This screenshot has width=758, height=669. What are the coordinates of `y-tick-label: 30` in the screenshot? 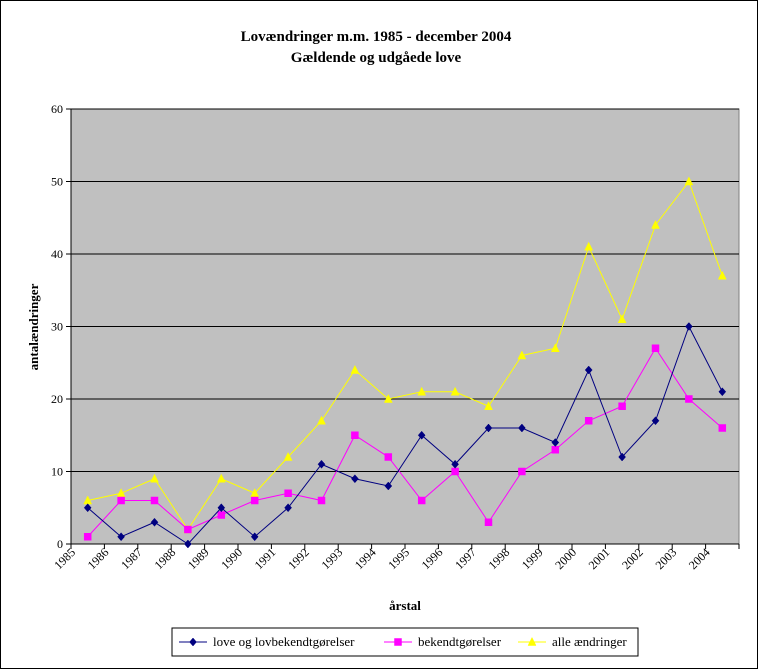 It's located at (57, 327).